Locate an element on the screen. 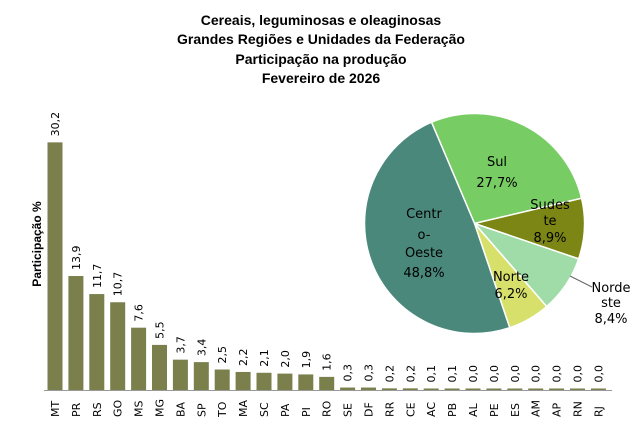 This screenshot has height=431, width=642. pie-name-sul: Sul is located at coordinates (497, 162).